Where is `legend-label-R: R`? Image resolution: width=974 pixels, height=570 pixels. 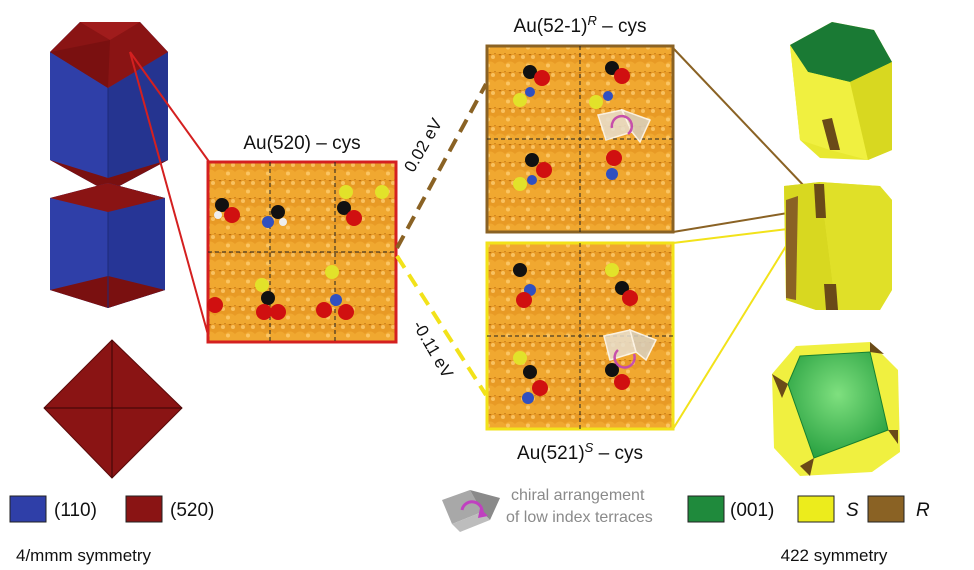 legend-label-R: R is located at coordinates (923, 510).